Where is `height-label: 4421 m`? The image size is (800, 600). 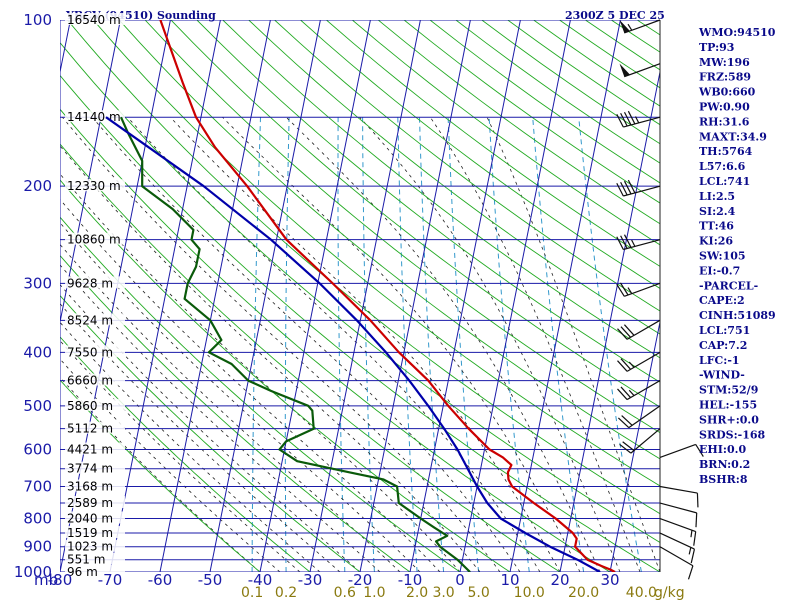
height-label: 4421 m is located at coordinates (90, 450).